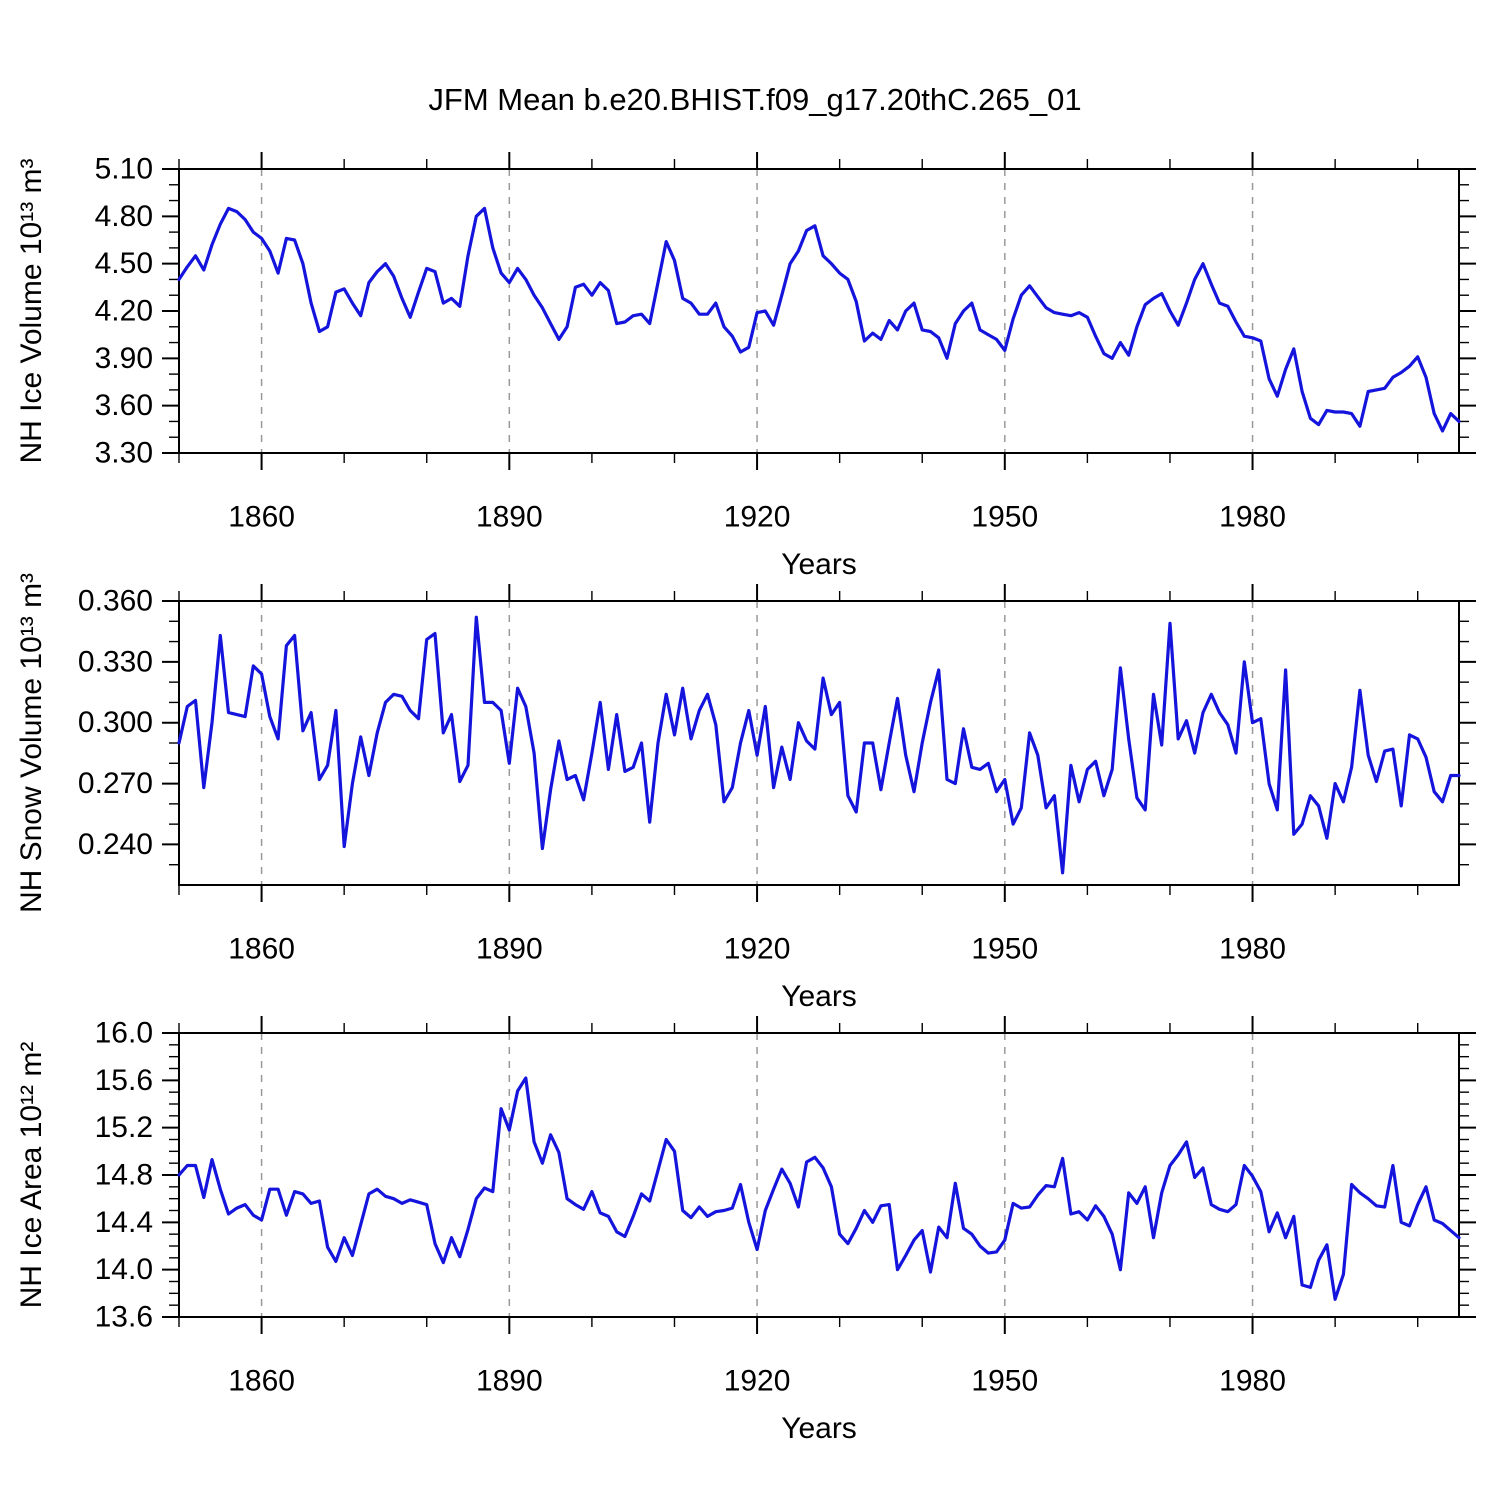 The width and height of the screenshot is (1500, 1500). What do you see at coordinates (115, 783) in the screenshot?
I see `y-tick-label: 0.270` at bounding box center [115, 783].